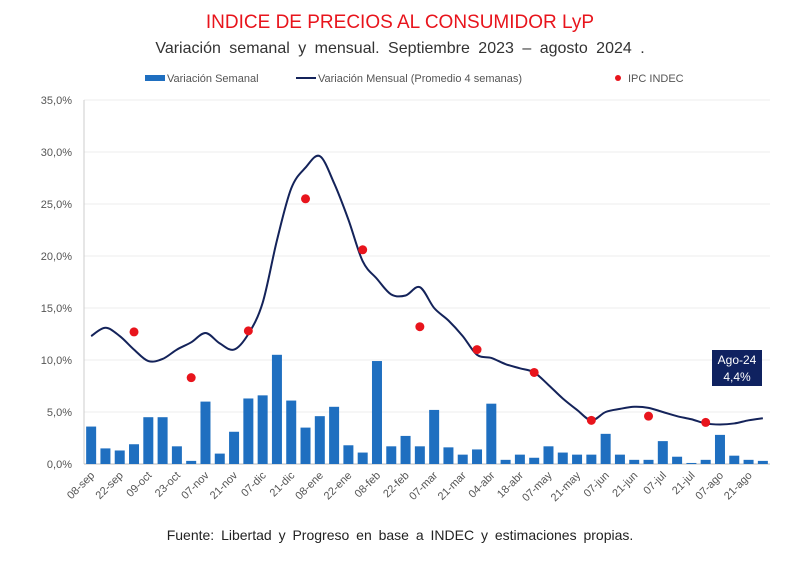  What do you see at coordinates (168, 485) in the screenshot?
I see `x-tick-label: 23-oct` at bounding box center [168, 485].